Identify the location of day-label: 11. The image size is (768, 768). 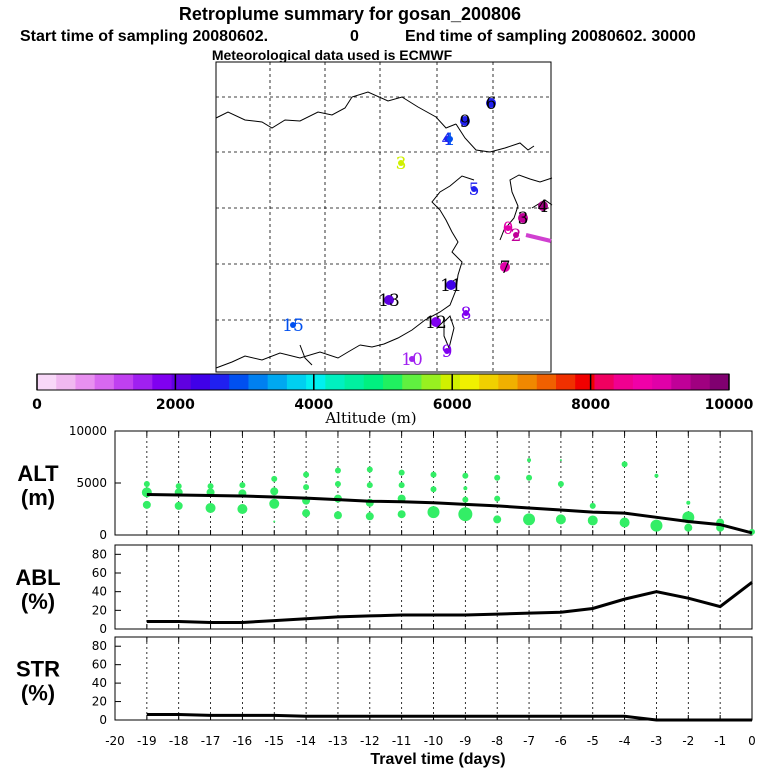
(451, 286).